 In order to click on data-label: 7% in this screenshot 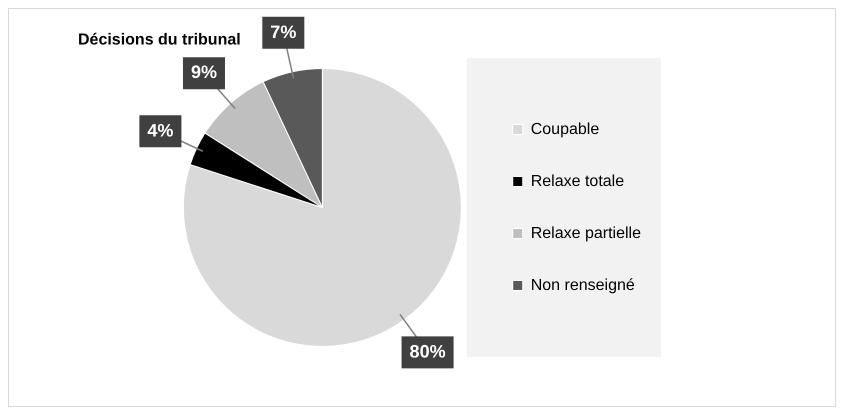, I will do `click(283, 32)`.